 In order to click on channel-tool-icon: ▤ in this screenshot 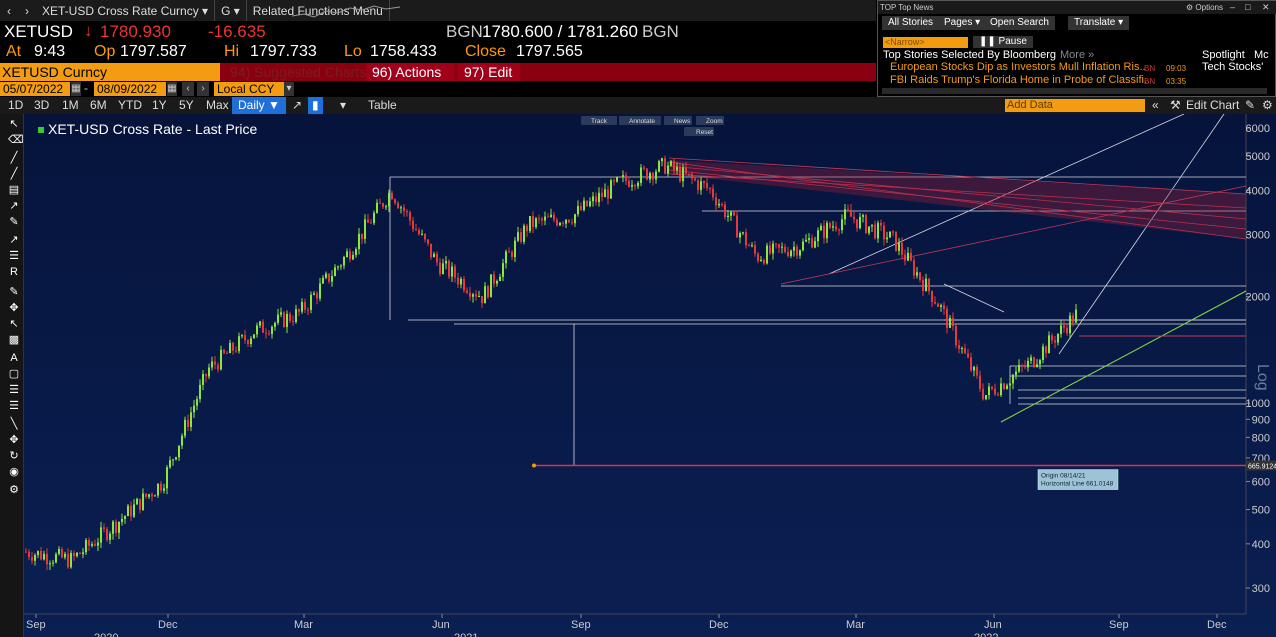, I will do `click(14, 190)`.